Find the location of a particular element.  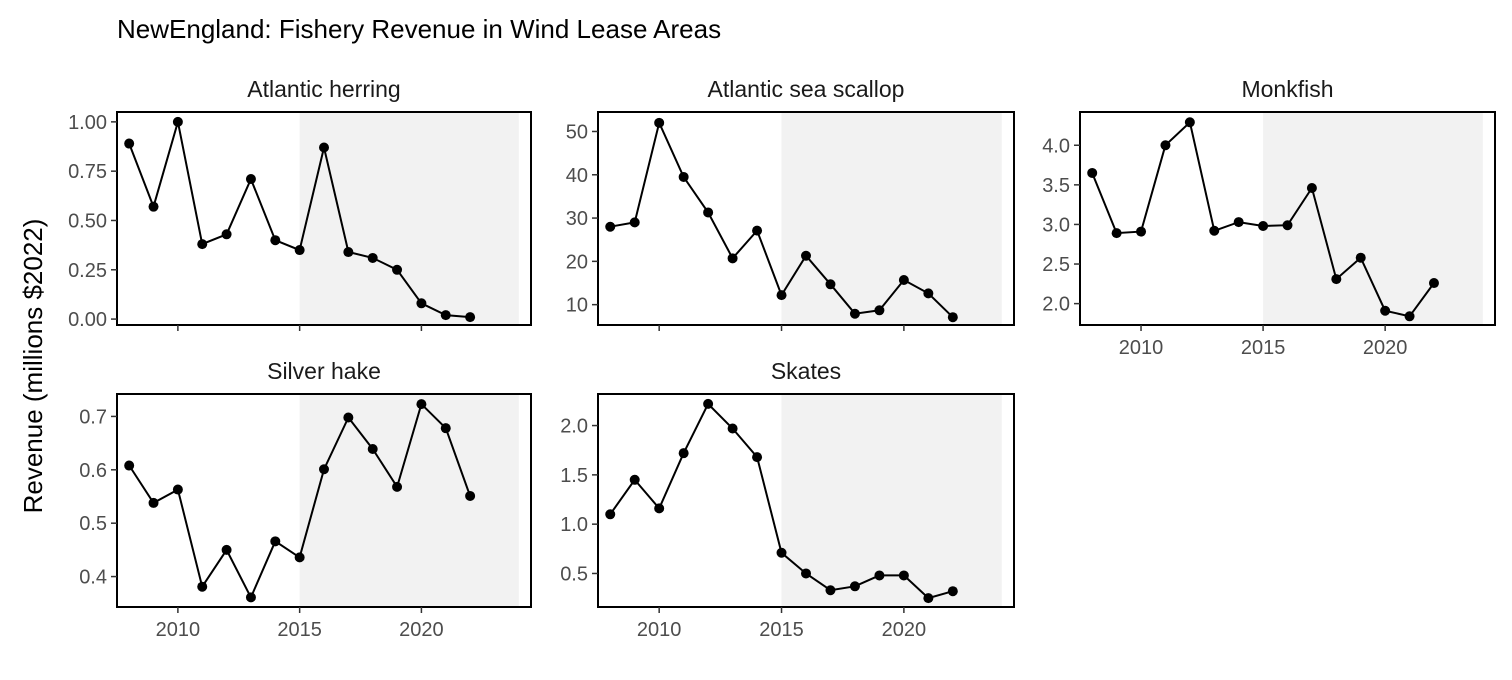

y-tick-label: 2.0 is located at coordinates (574, 427).